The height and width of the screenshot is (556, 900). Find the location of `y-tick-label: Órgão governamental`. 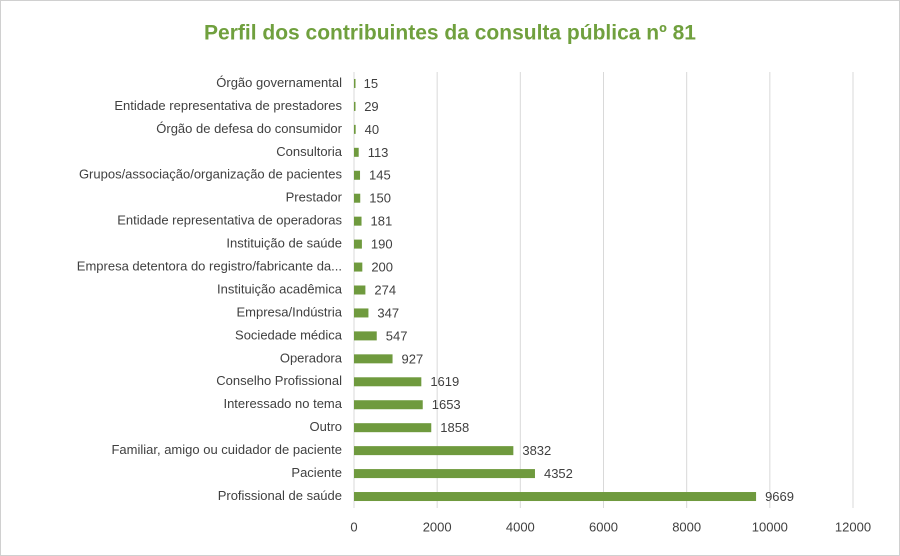

y-tick-label: Órgão governamental is located at coordinates (279, 82).